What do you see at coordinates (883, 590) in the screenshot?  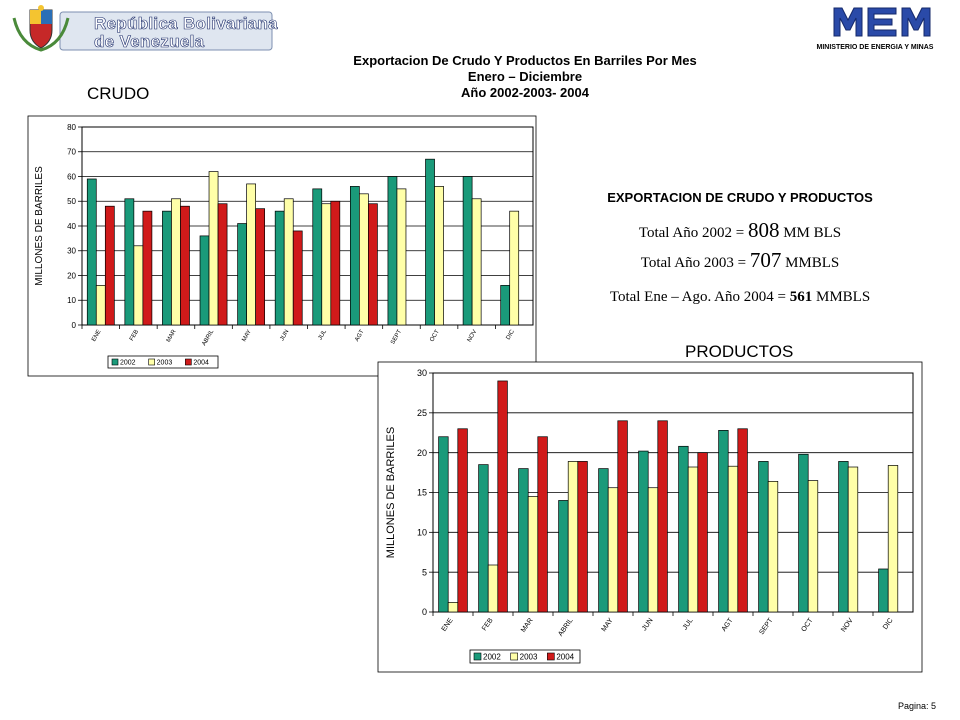 I see `bar-2002-dic` at bounding box center [883, 590].